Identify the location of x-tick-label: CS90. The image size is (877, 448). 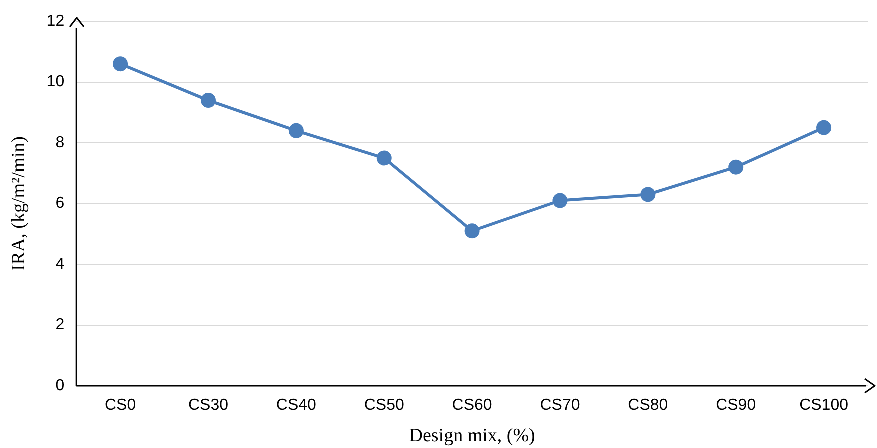
(736, 405).